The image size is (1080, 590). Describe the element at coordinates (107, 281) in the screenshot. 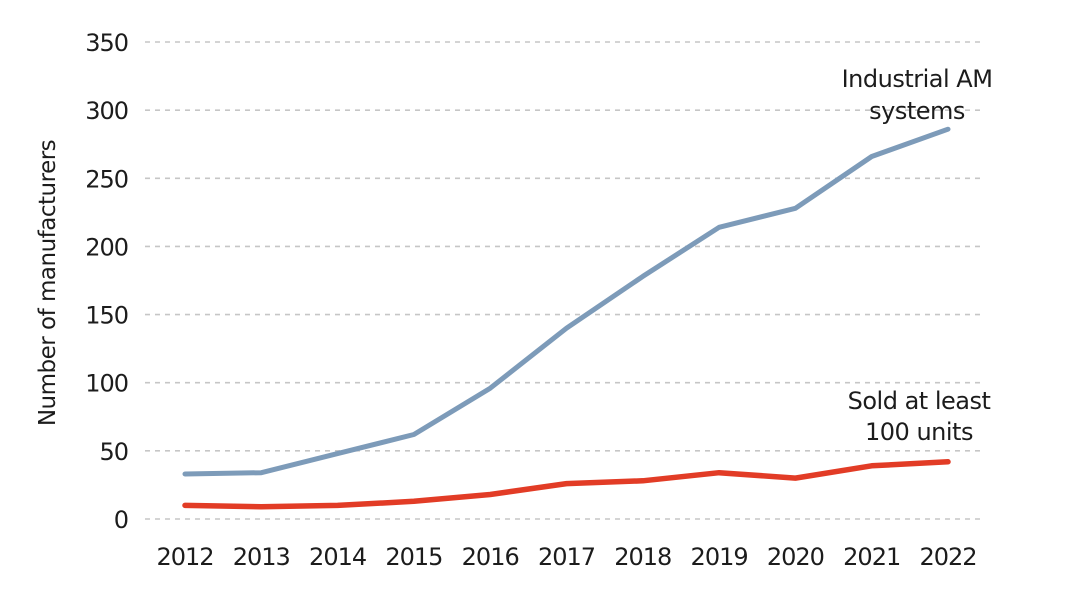

I see `y-axis-tick-labels: 0 50 100 150 200 250 300 350` at that location.